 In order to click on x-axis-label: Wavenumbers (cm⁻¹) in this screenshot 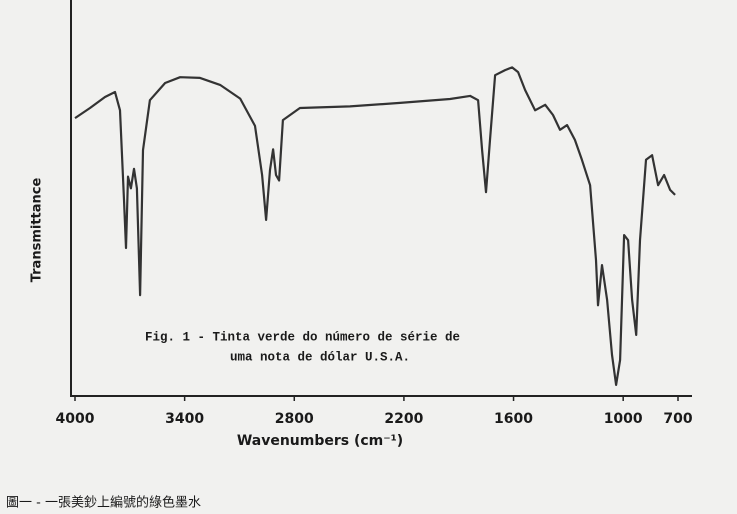, I will do `click(320, 441)`.